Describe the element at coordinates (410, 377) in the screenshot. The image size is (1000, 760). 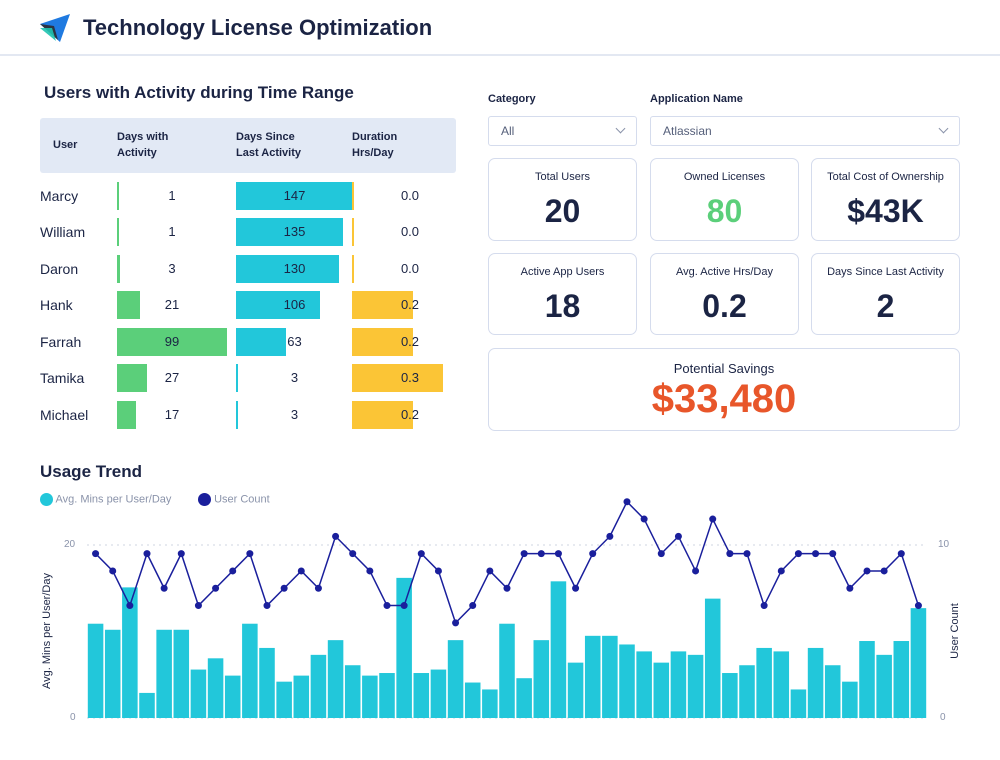
I see `duration-value: 0.3` at that location.